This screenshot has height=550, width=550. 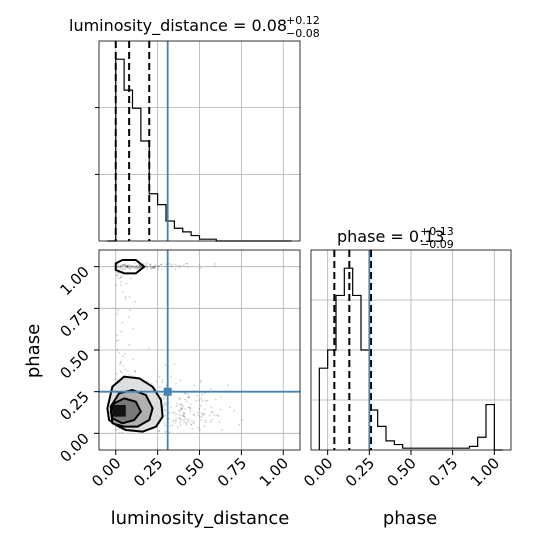 I want to click on joint-ytick-label-1: 0.25, so click(x=74, y=406).